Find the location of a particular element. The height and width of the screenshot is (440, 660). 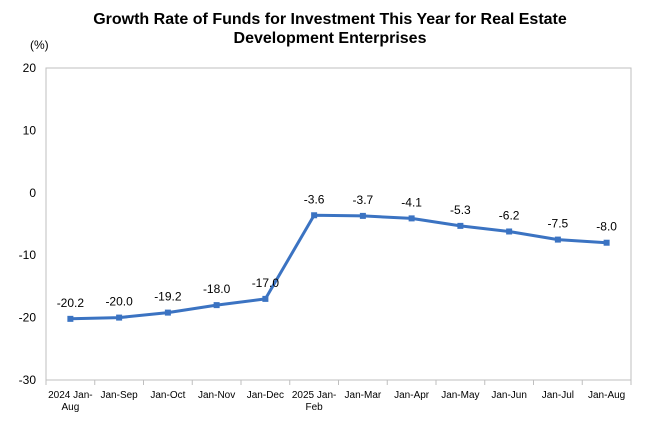

y-tick-label: 0 is located at coordinates (32, 193).